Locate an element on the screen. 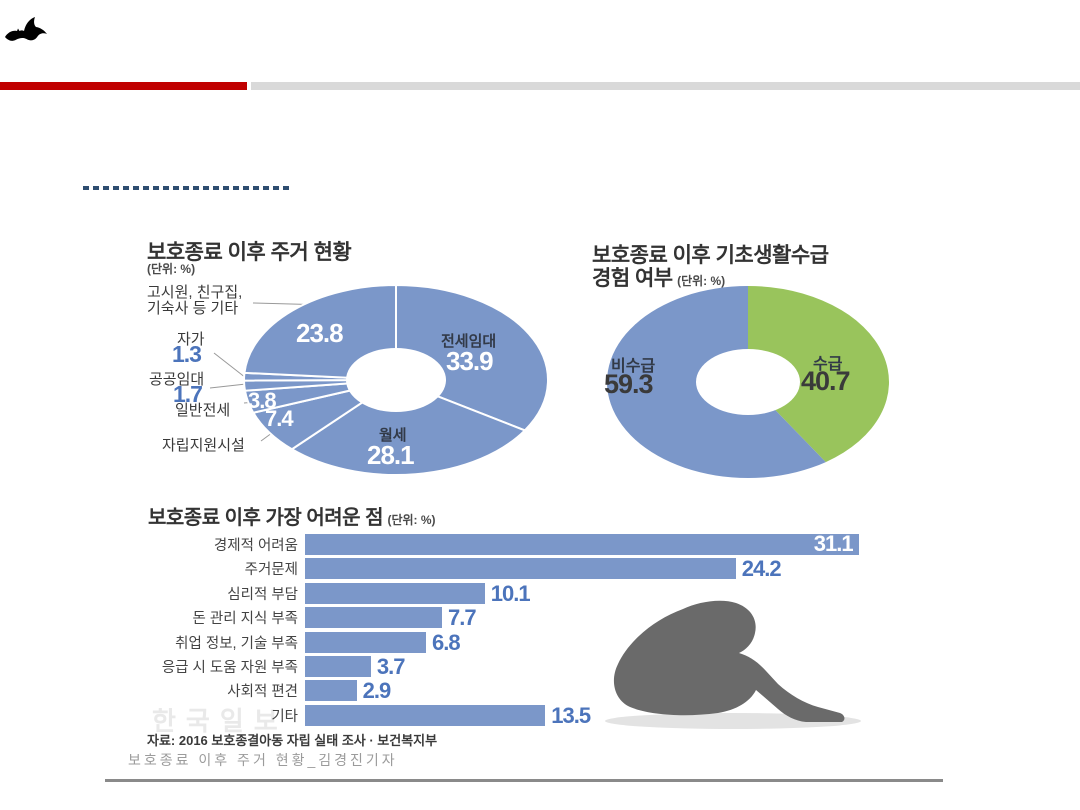 This screenshot has height=810, width=1080. newspaper-watermark: 한국일보 is located at coordinates (220, 721).